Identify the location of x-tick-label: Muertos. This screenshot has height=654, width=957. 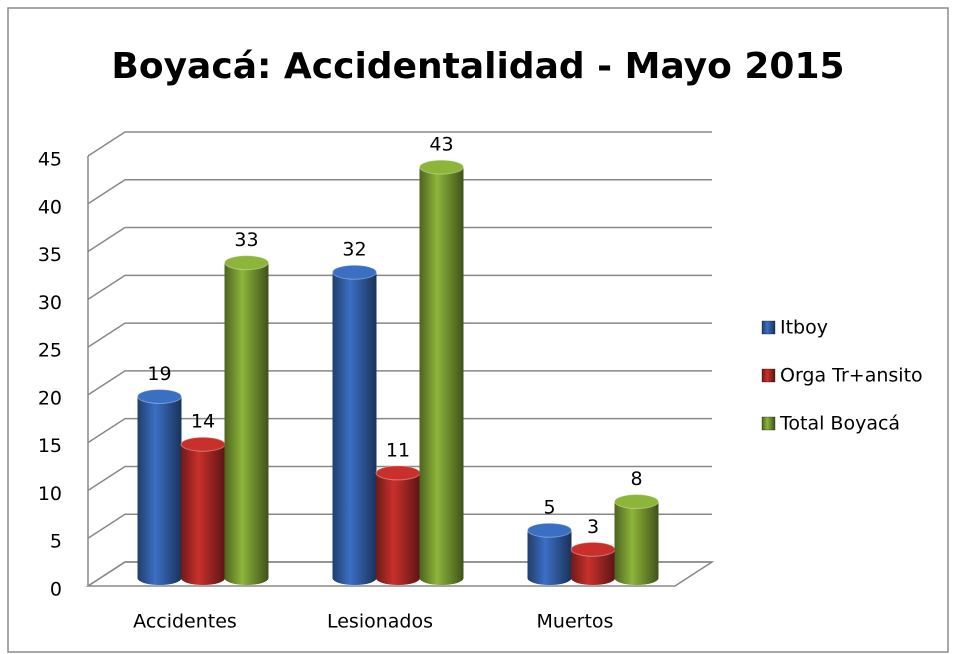
(575, 622).